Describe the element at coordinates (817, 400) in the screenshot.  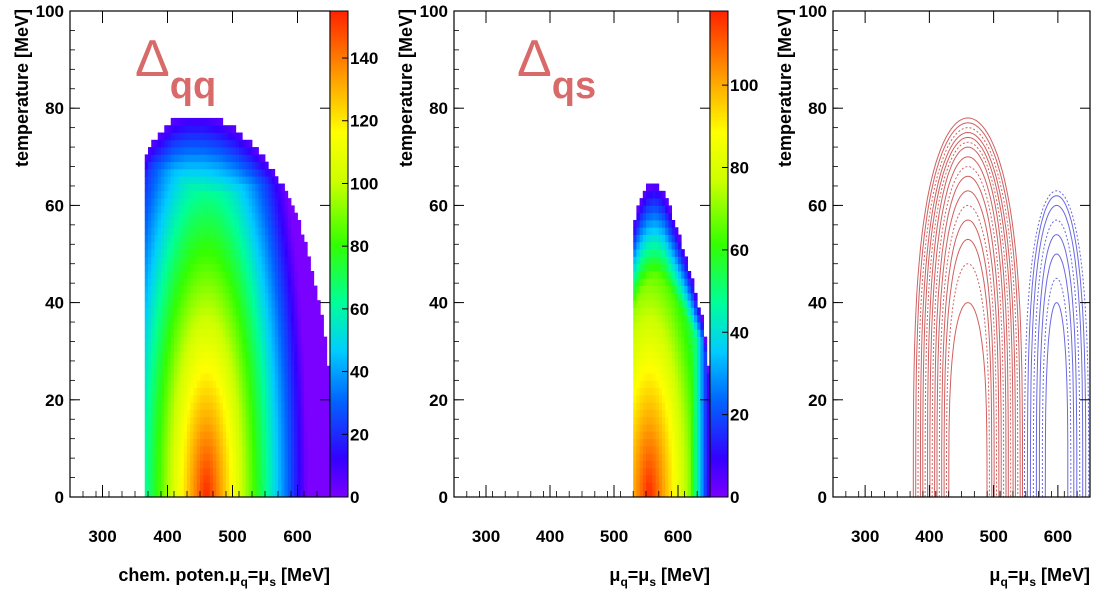
I see `y-tick-label: 20` at that location.